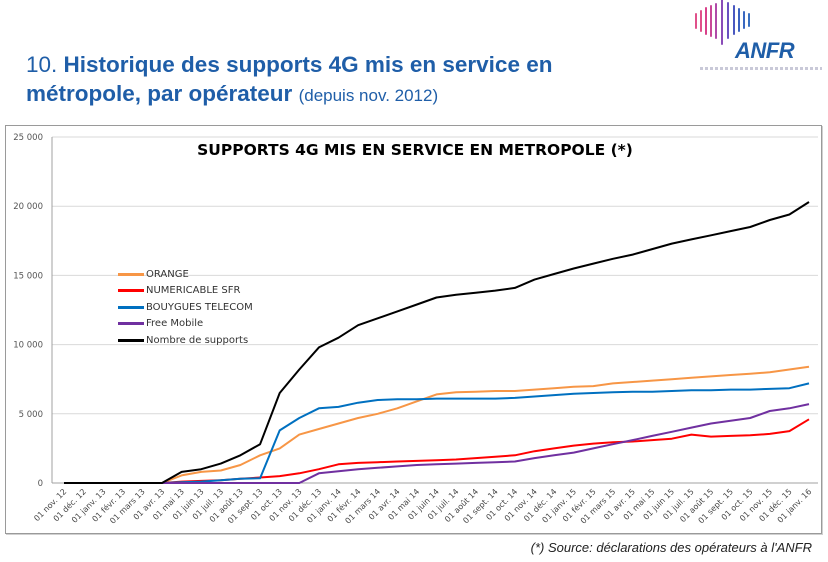 The image size is (828, 562). Describe the element at coordinates (28, 138) in the screenshot. I see `y-tick-label: 25 000` at that location.